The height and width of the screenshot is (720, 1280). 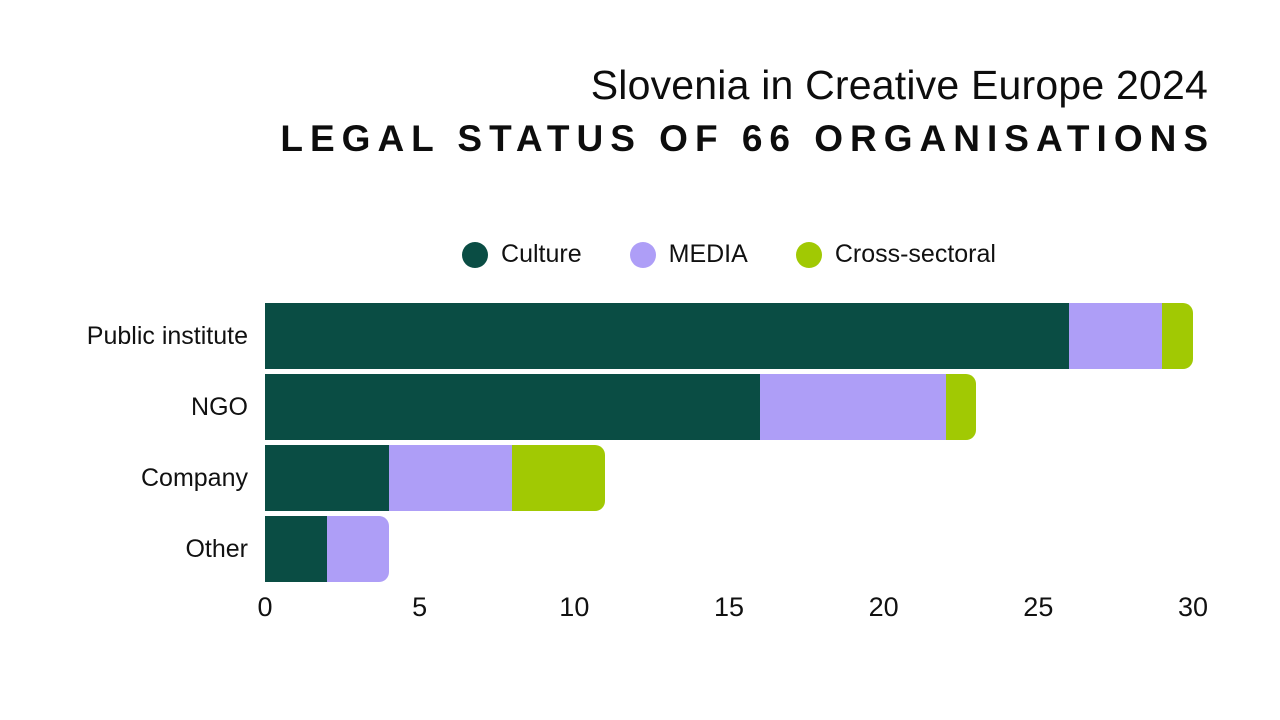 I want to click on chart-title: Slovenia in Creative Europe 2024, so click(x=899, y=85).